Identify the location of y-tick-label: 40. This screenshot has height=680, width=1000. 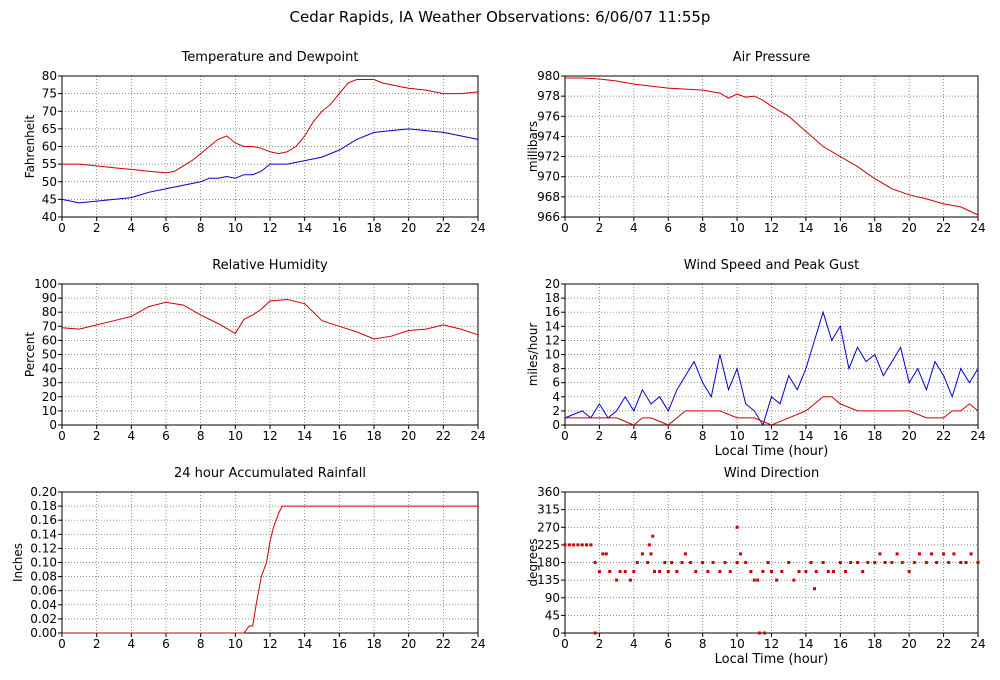
(49, 369).